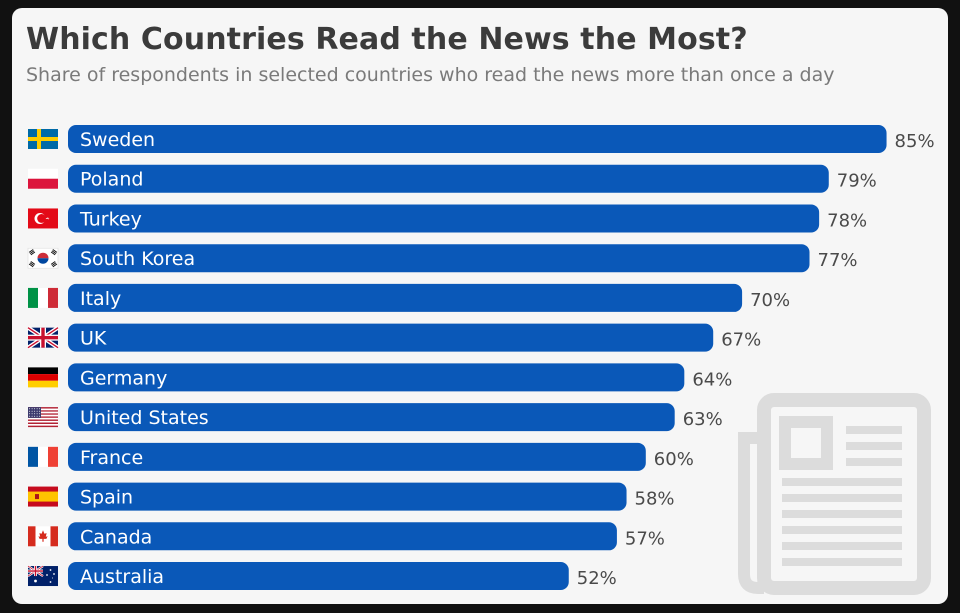 This screenshot has width=960, height=613. Describe the element at coordinates (477, 139) in the screenshot. I see `bar-sweden` at that location.